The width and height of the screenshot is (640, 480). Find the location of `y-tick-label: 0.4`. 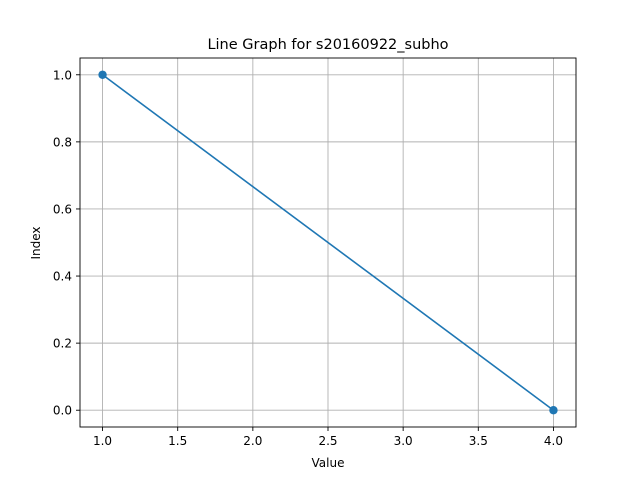

y-tick-label: 0.4 is located at coordinates (62, 277).